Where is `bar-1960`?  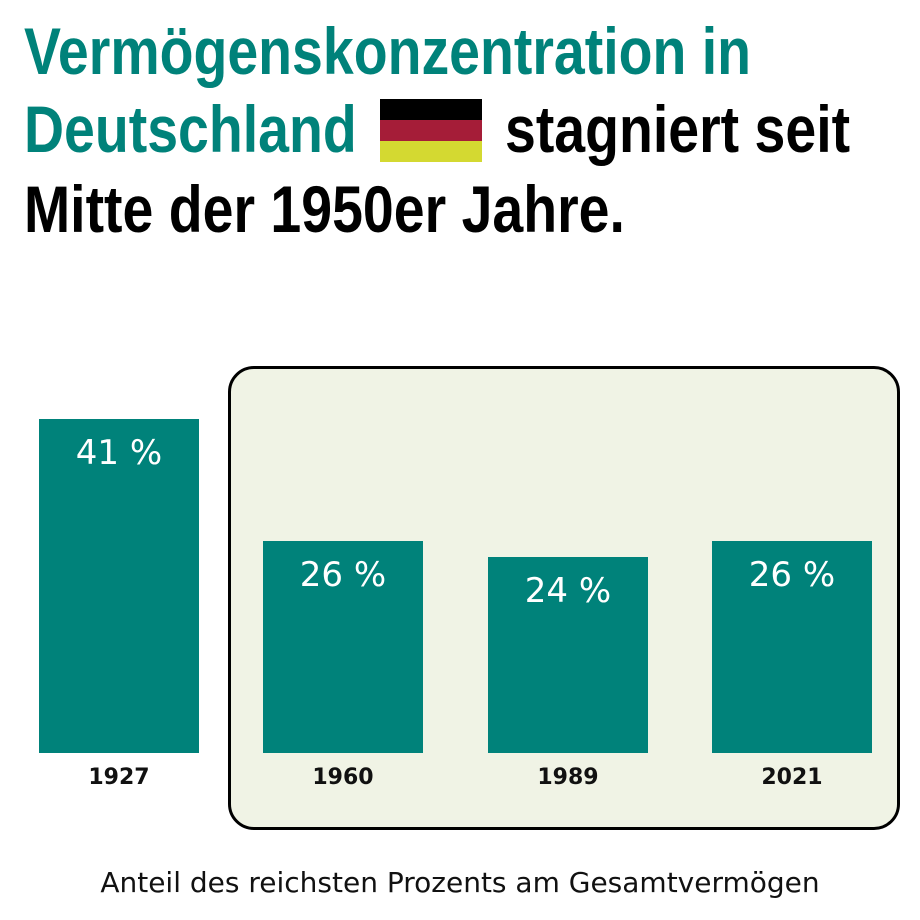 bar-1960 is located at coordinates (343, 647).